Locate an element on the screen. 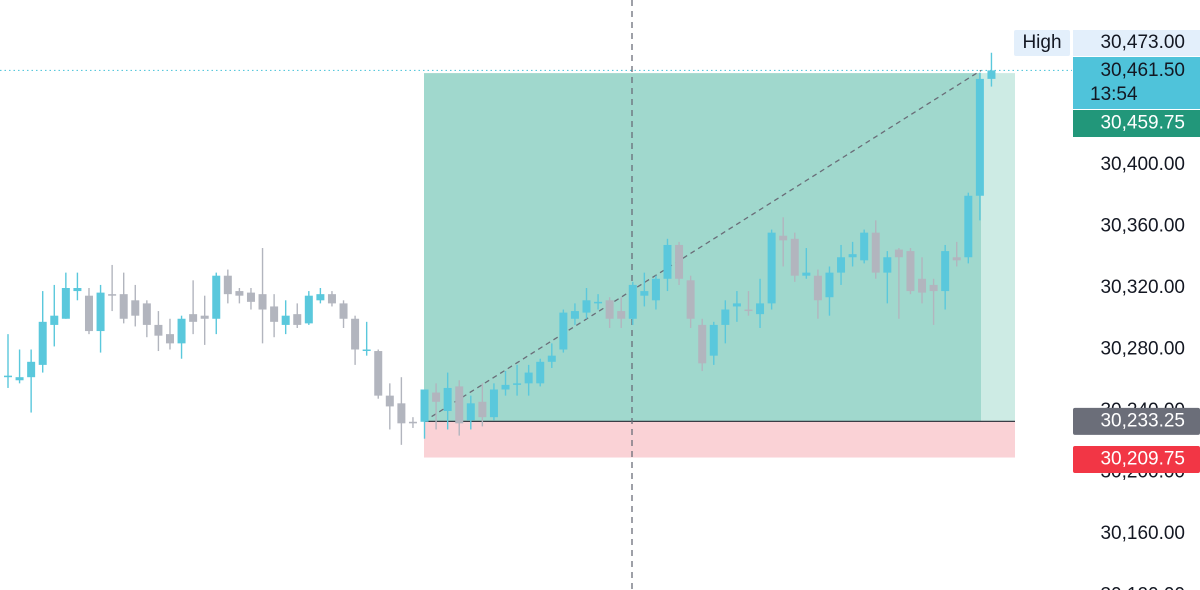 The image size is (1200, 590). target-box is located at coordinates (1136, 123).